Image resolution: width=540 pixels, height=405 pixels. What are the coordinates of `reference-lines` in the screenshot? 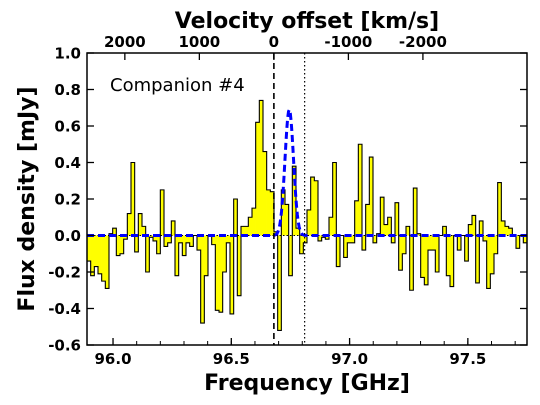 It's located at (289, 199).